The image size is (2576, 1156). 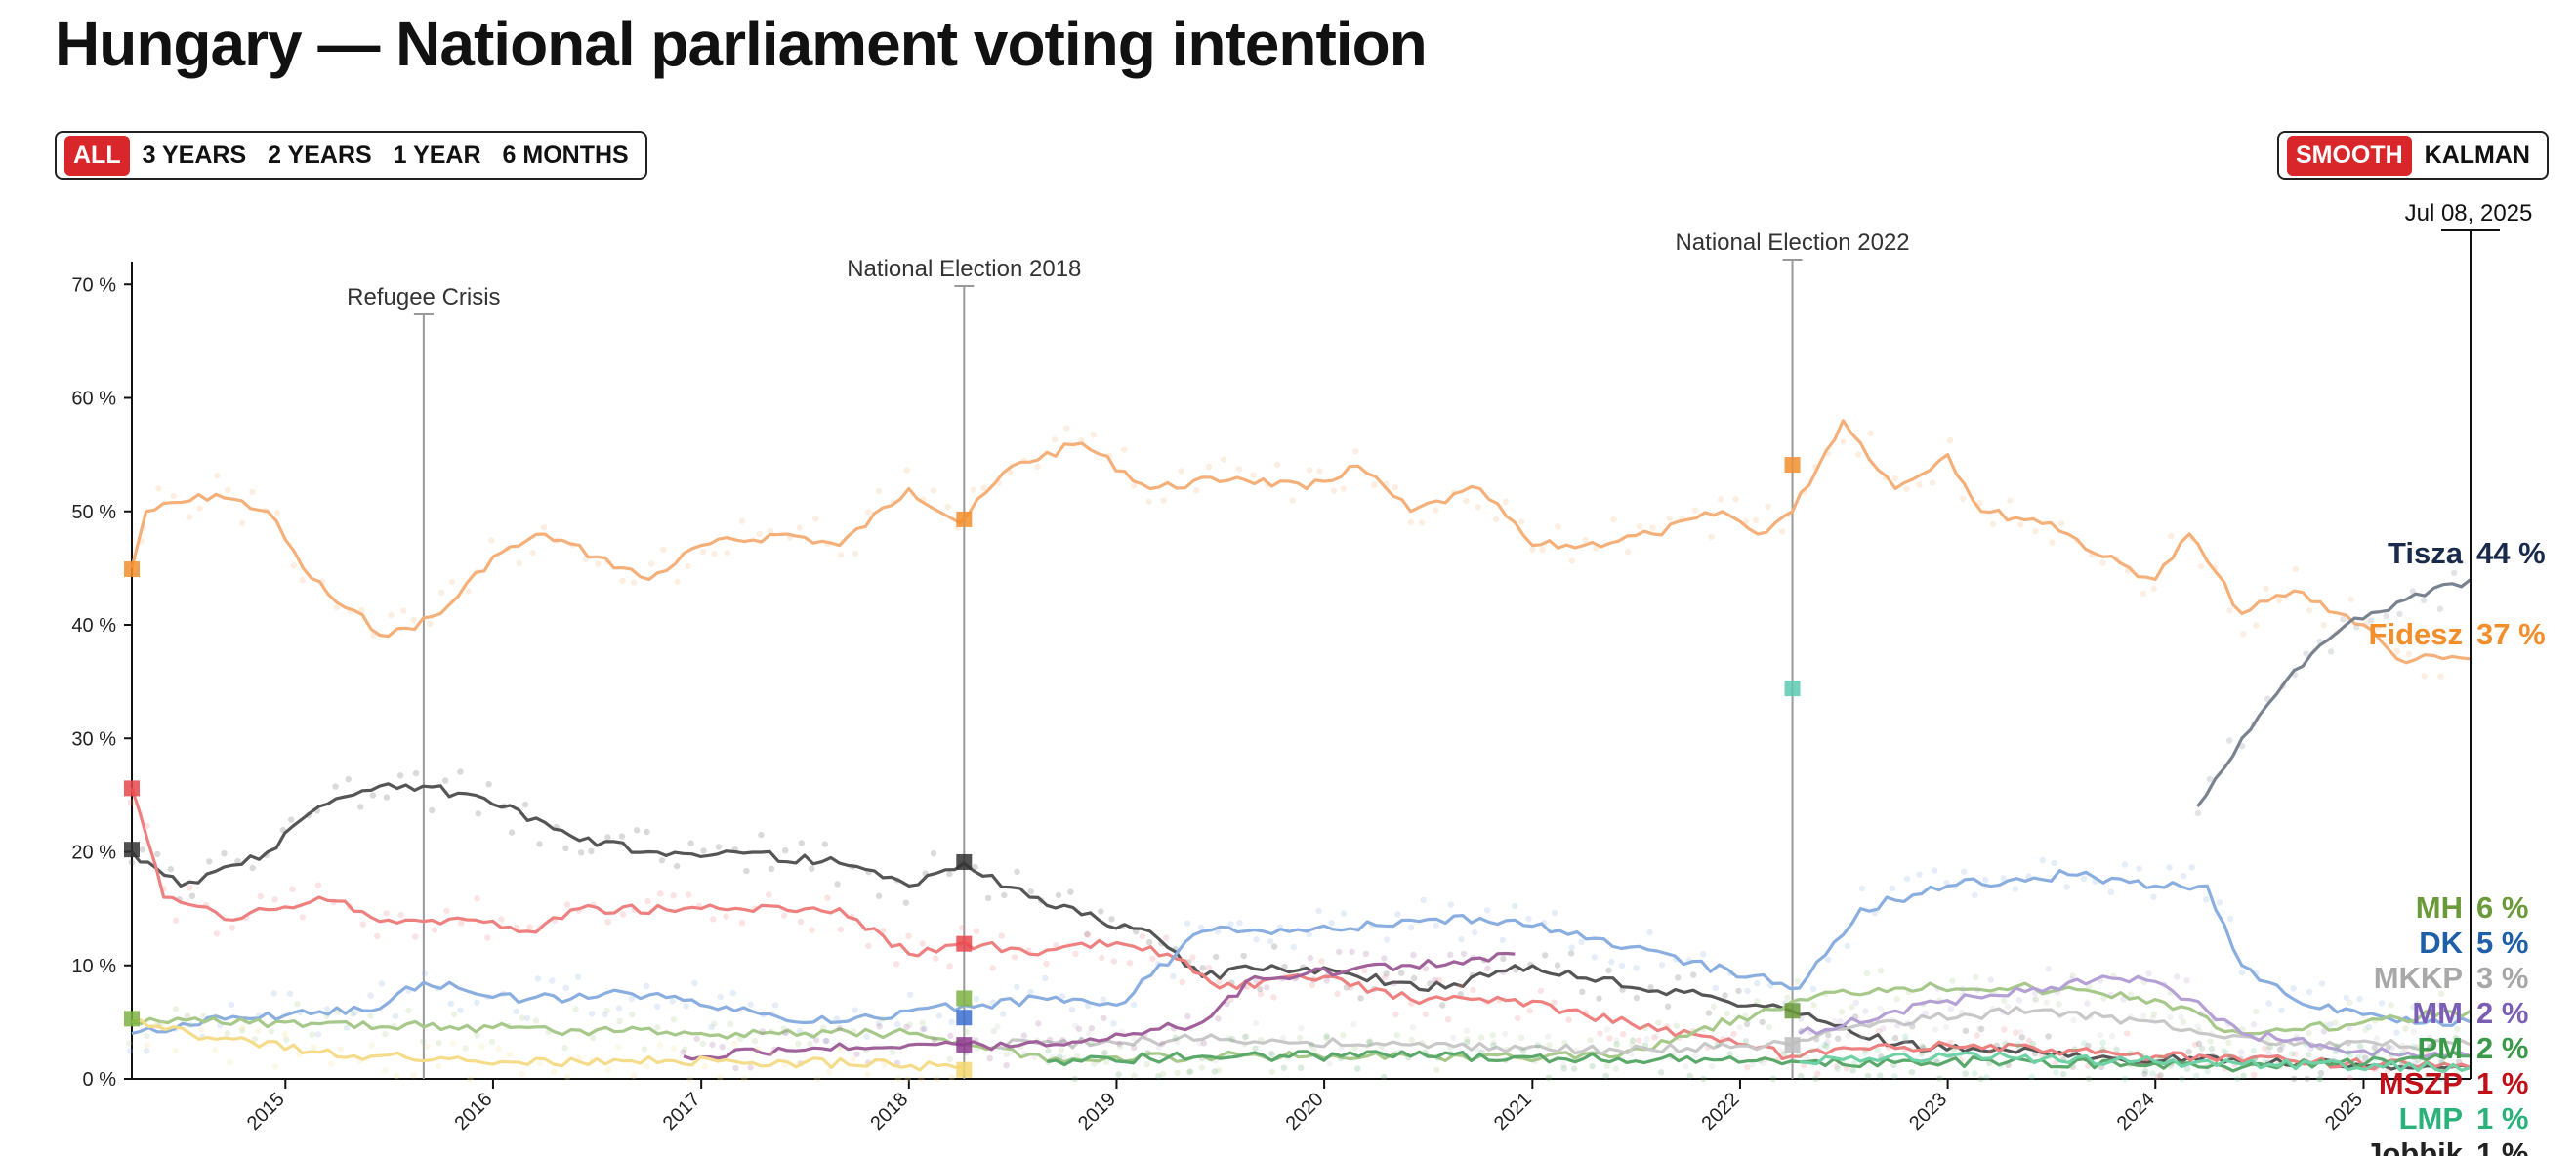 I want to click on range-all-button: ALL, so click(x=97, y=155).